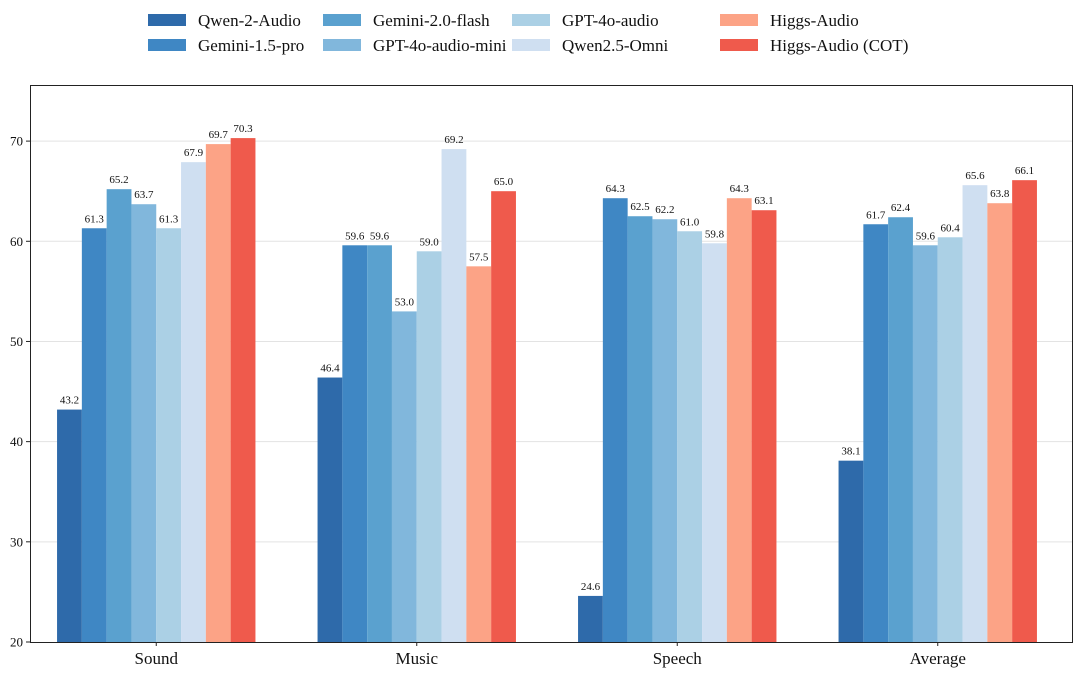 This screenshot has height=677, width=1080. Describe the element at coordinates (715, 234) in the screenshot. I see `data-label: 59.8` at that location.